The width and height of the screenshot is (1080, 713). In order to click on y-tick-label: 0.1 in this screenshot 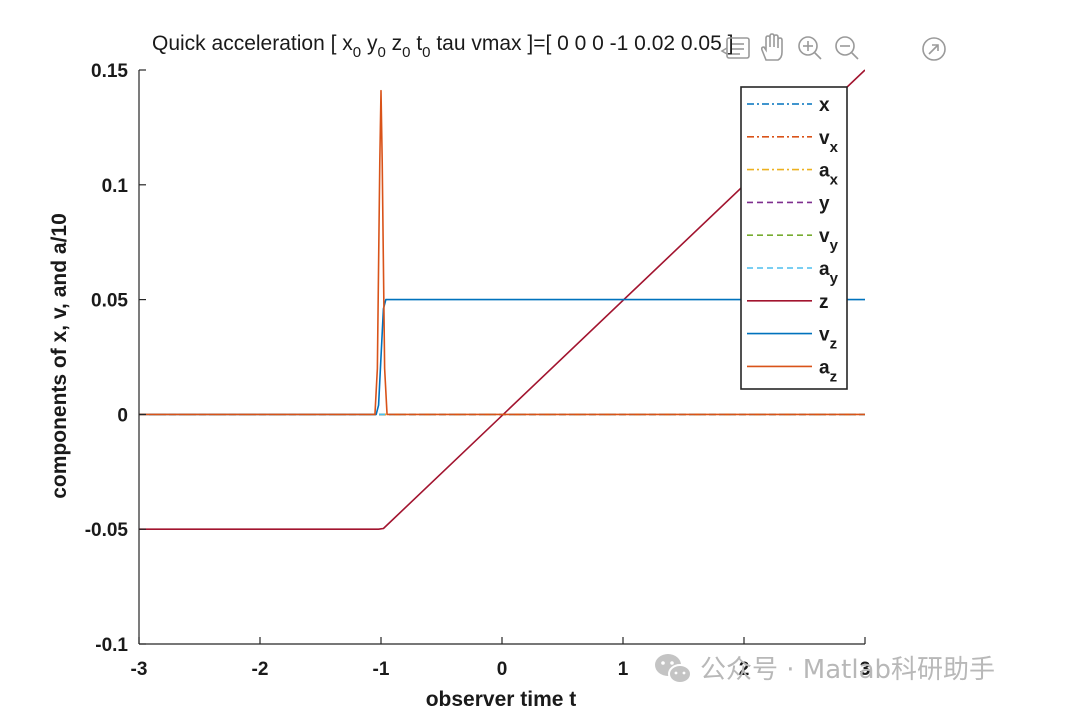, I will do `click(115, 186)`.